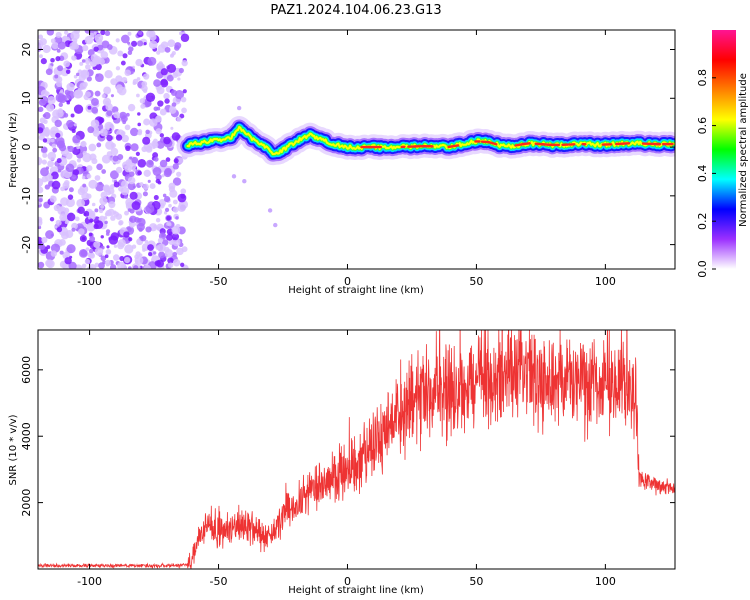 The height and width of the screenshot is (600, 750). I want to click on outlier-point, so click(275, 225).